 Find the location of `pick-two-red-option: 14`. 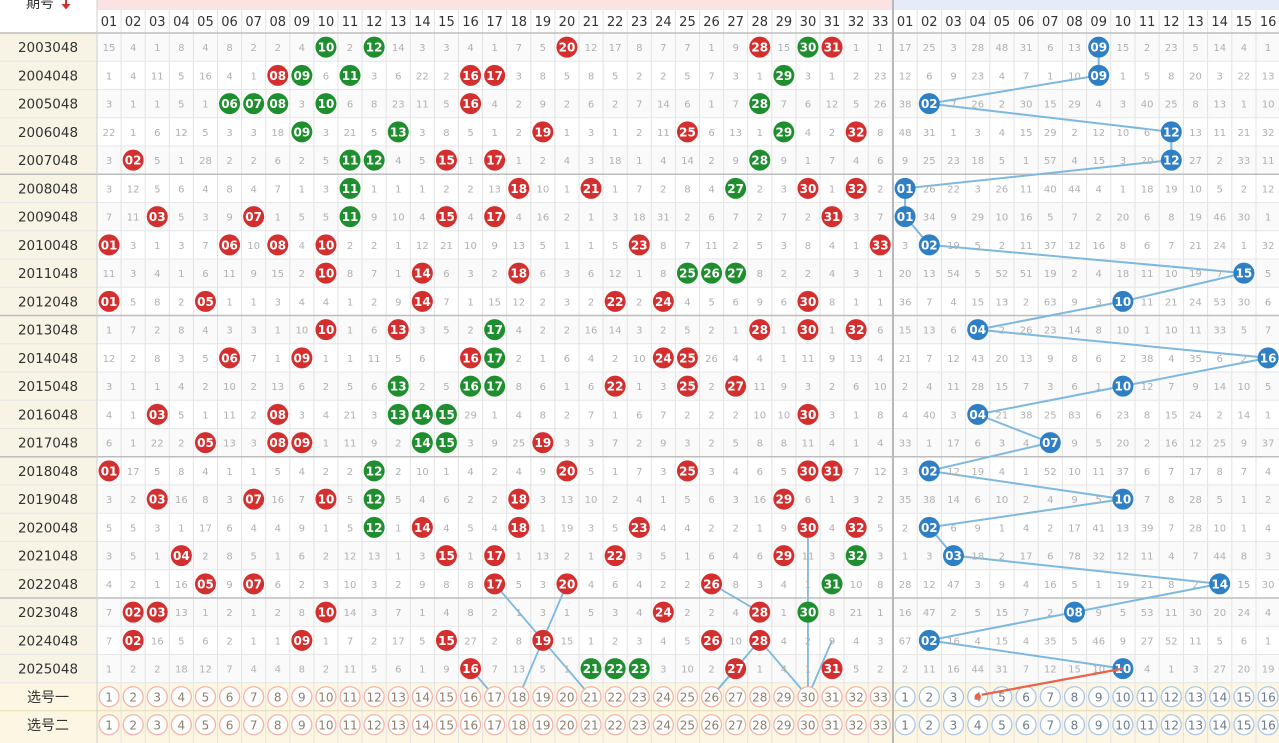

pick-two-red-option: 14 is located at coordinates (422, 725).